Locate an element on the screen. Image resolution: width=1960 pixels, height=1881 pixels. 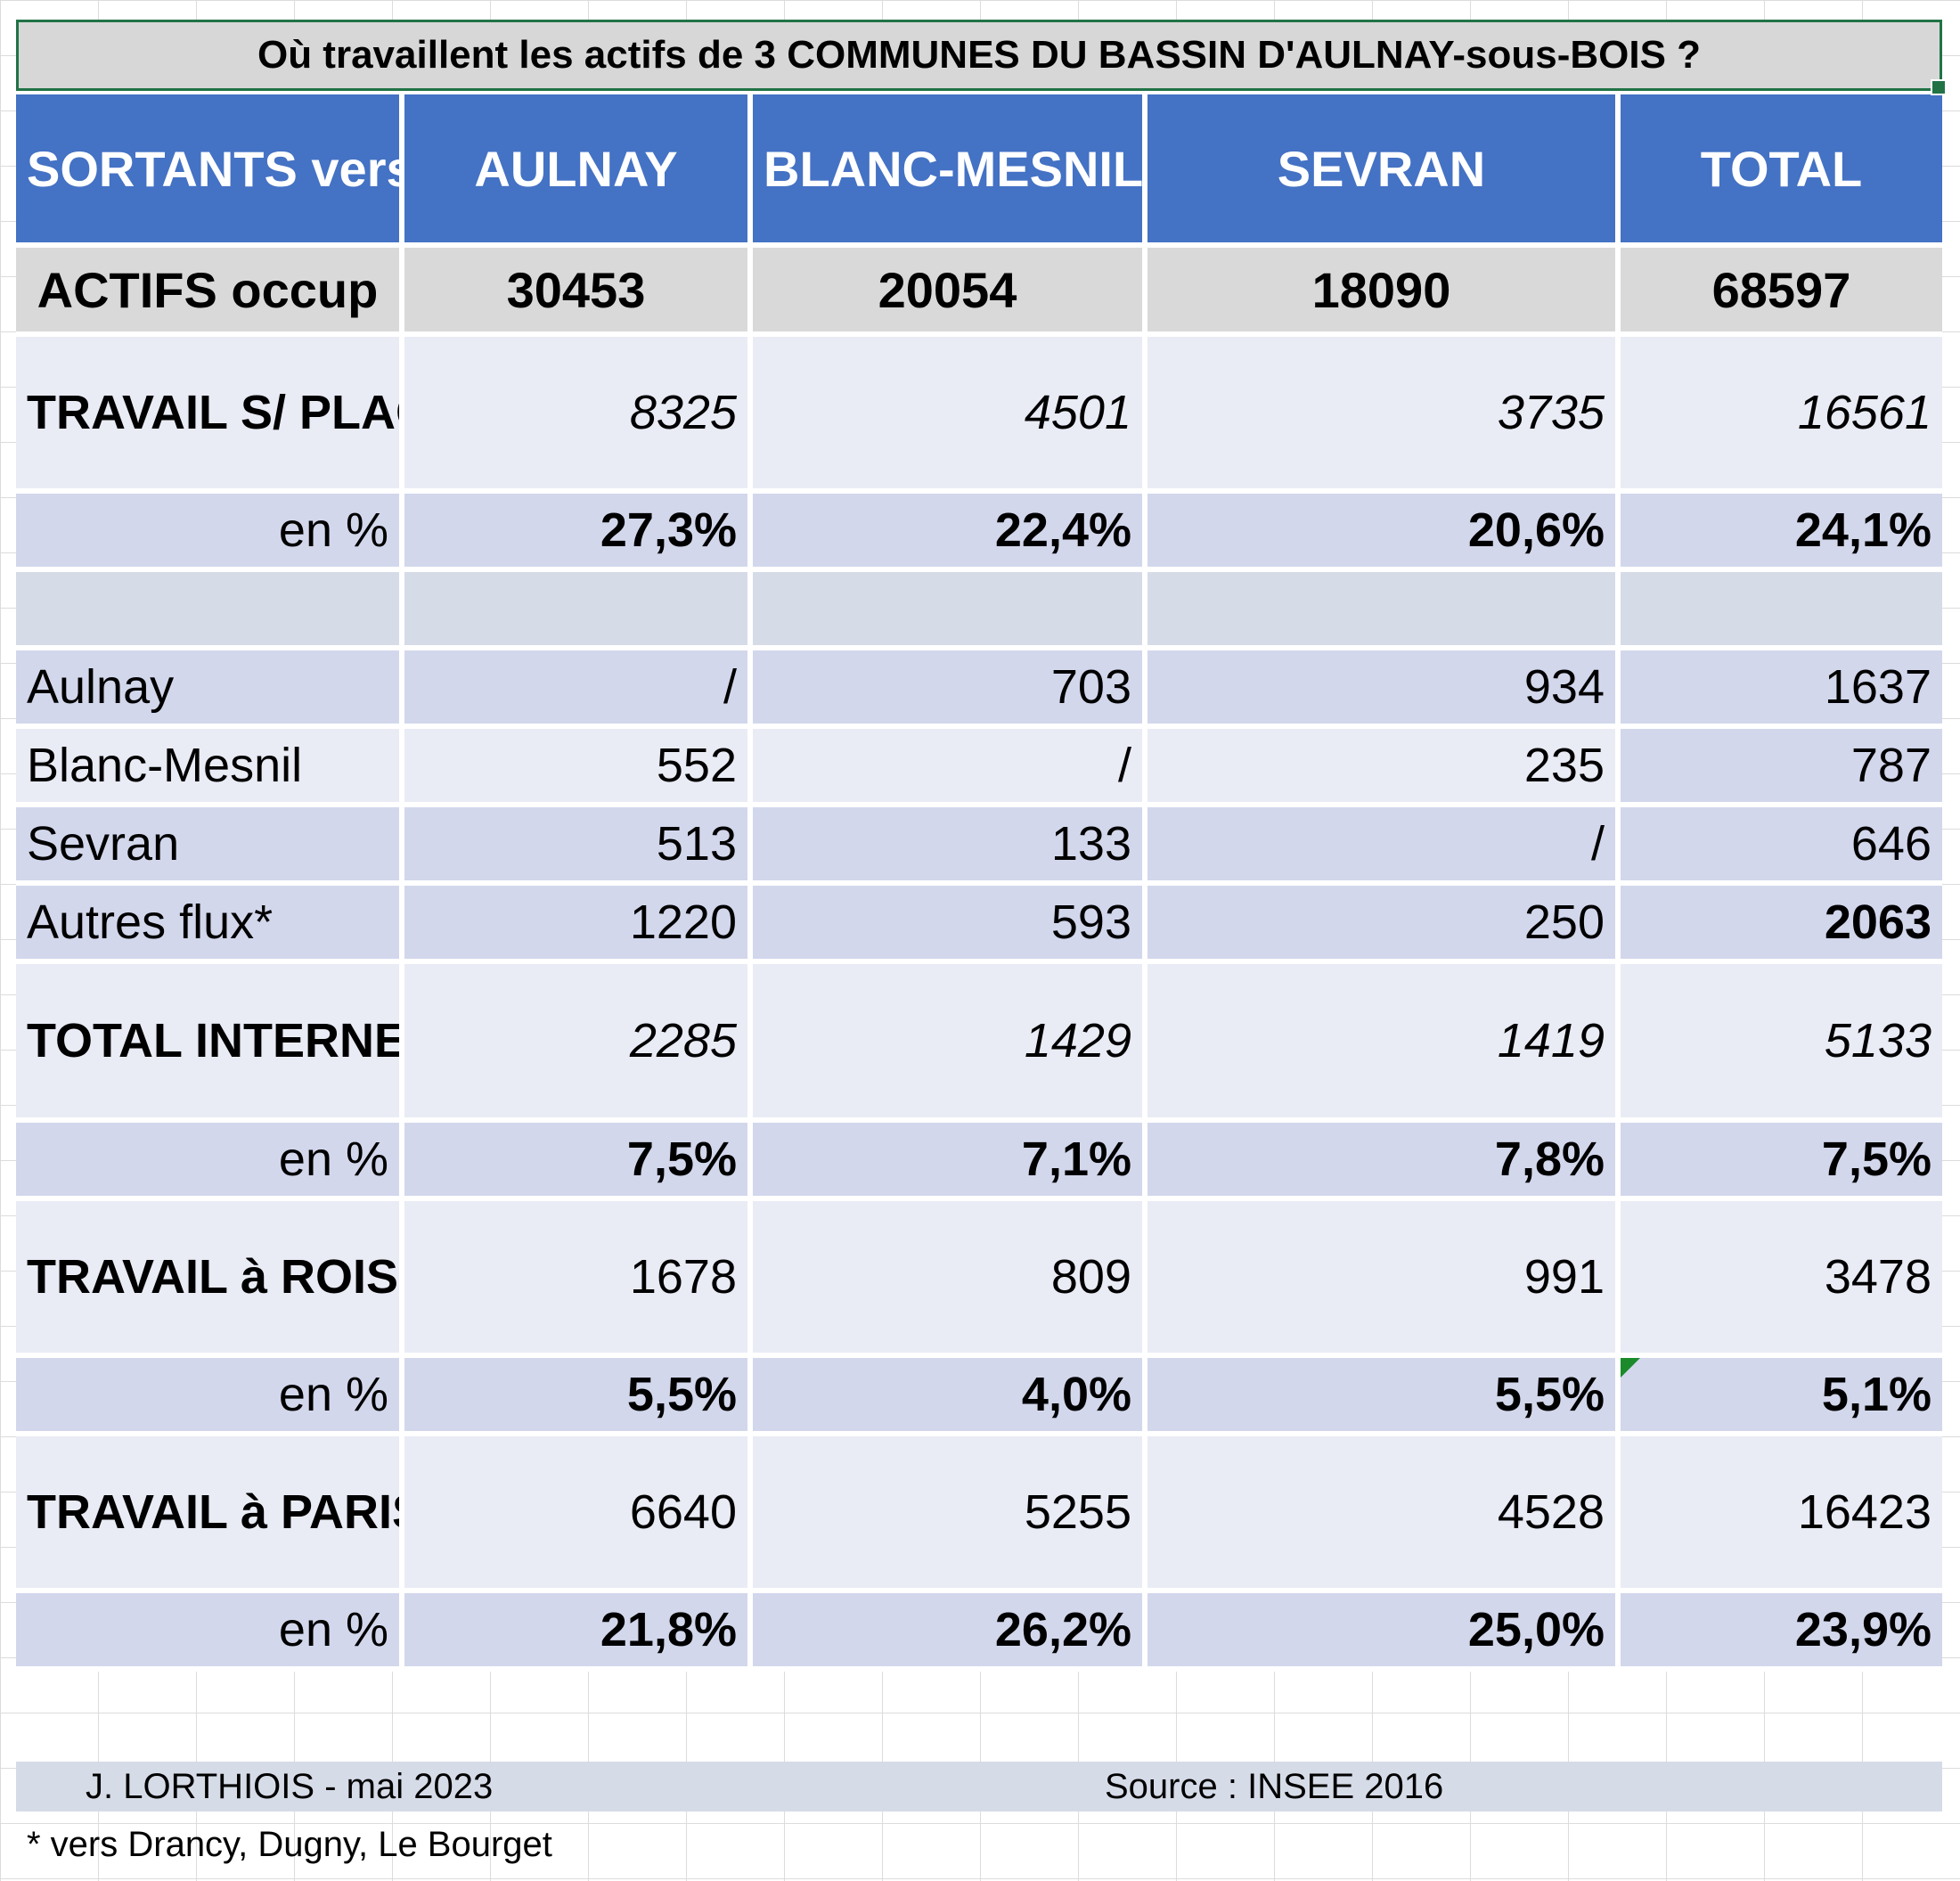
table-row-travail-place: TRAVAIL S/ PLACE 8325 4501 3735 16561 is located at coordinates (979, 412).